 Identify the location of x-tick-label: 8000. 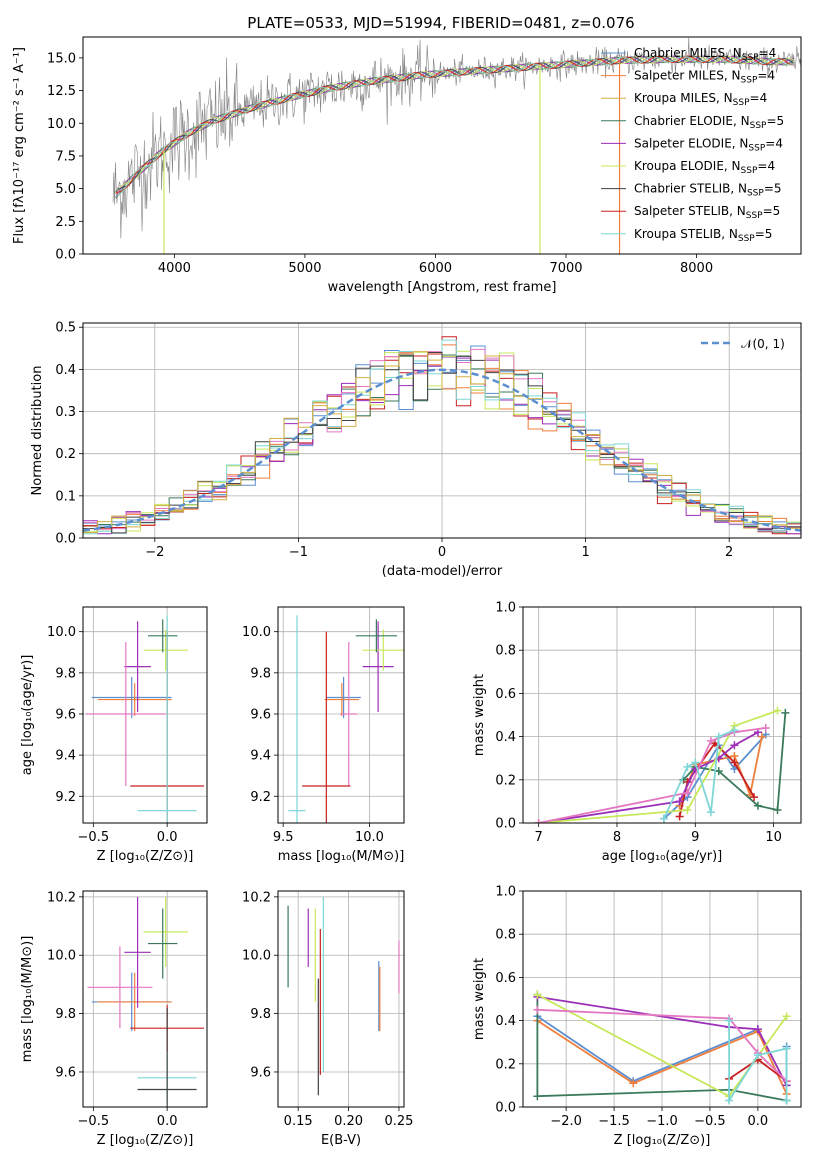
(696, 268).